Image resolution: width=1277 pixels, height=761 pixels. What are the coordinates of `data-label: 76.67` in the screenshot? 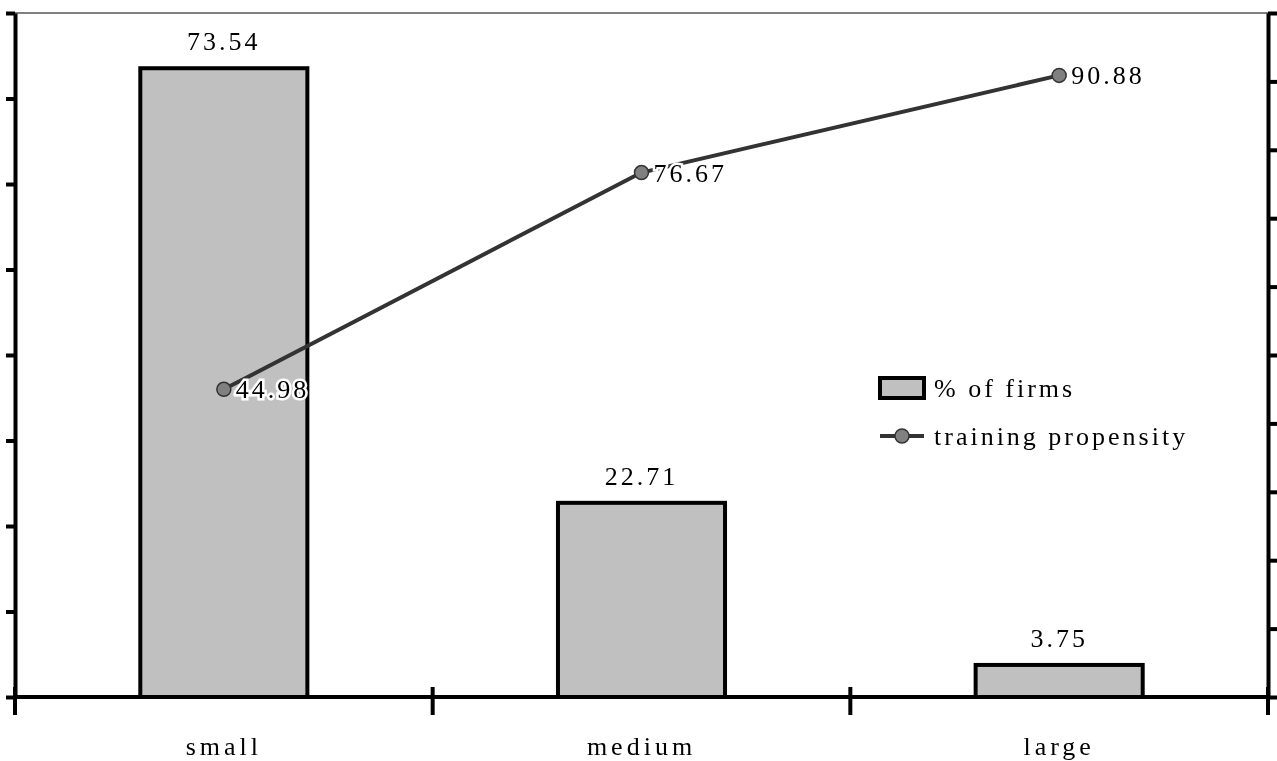 It's located at (690, 173).